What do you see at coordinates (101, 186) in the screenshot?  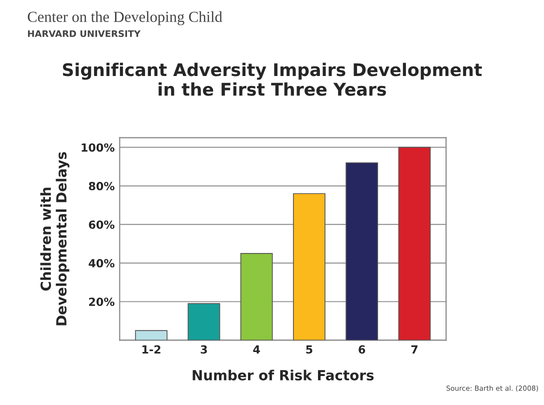 I see `y-tick-label: 80%` at bounding box center [101, 186].